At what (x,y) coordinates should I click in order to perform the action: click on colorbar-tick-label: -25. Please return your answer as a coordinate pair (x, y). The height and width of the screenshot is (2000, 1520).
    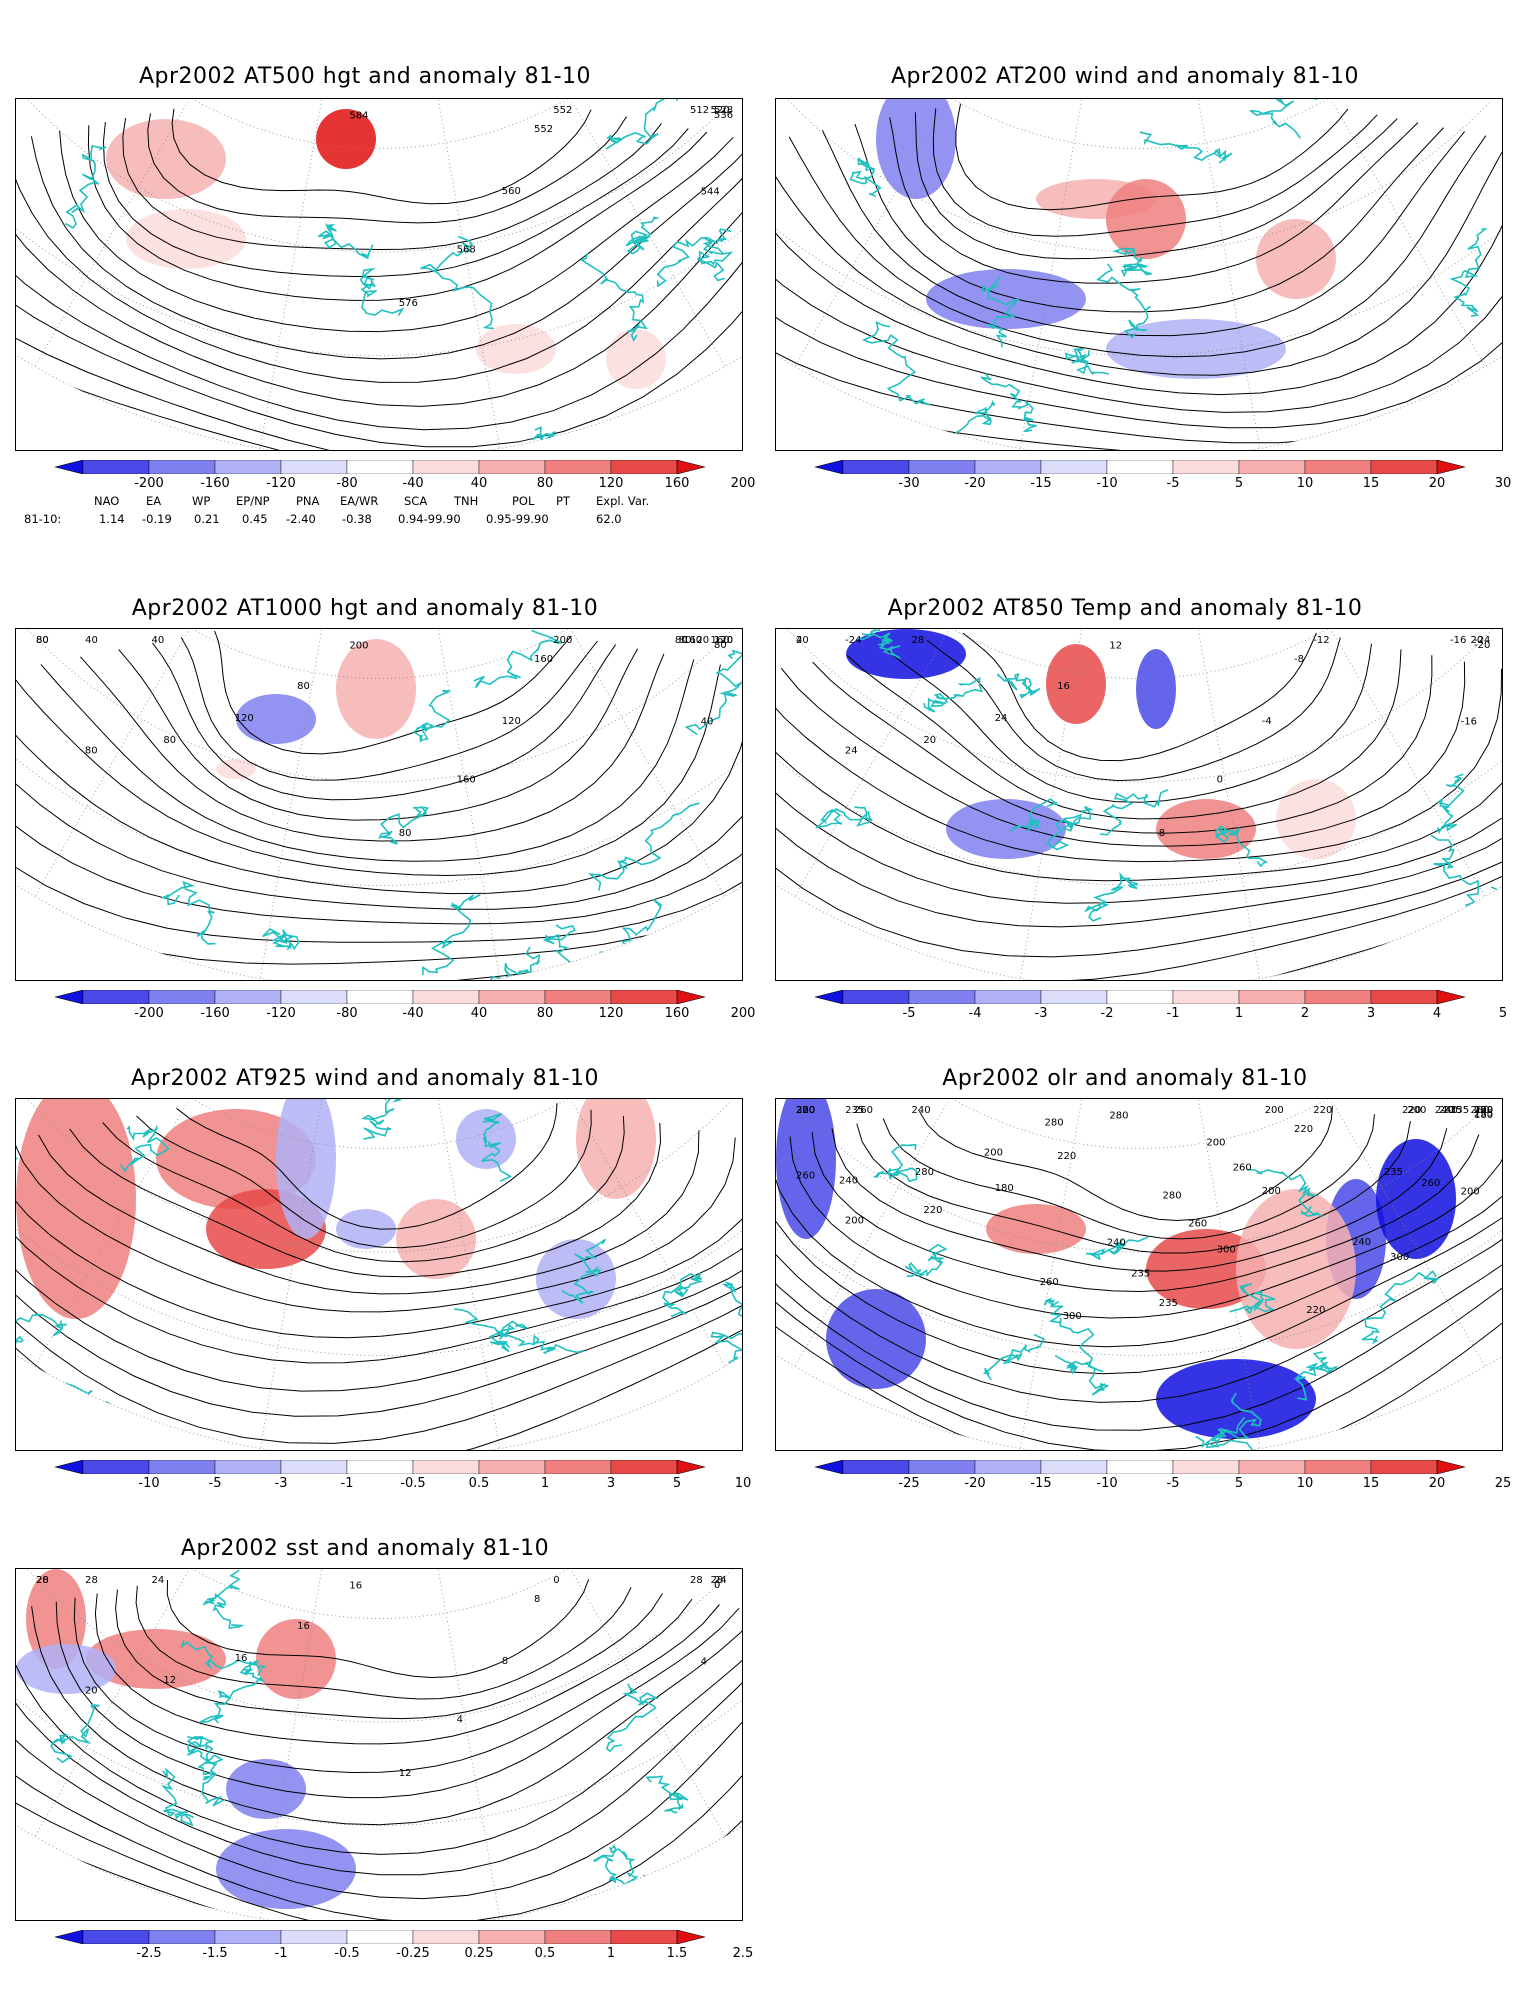
    Looking at the image, I should click on (909, 1483).